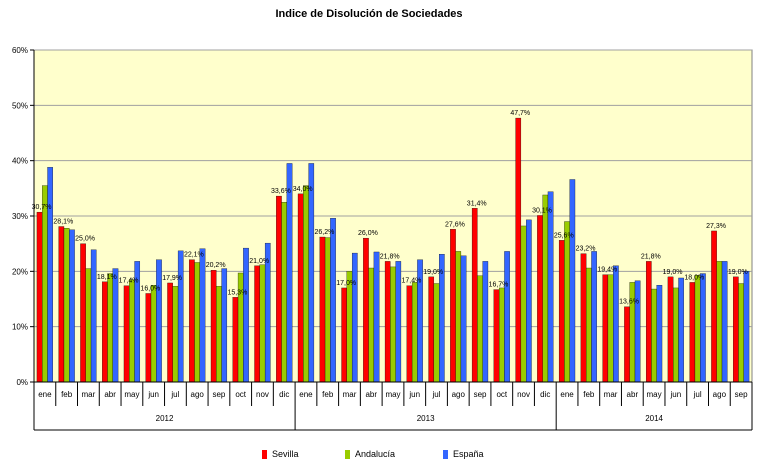 This screenshot has height=467, width=757. I want to click on data-label: 34,0%, so click(303, 189).